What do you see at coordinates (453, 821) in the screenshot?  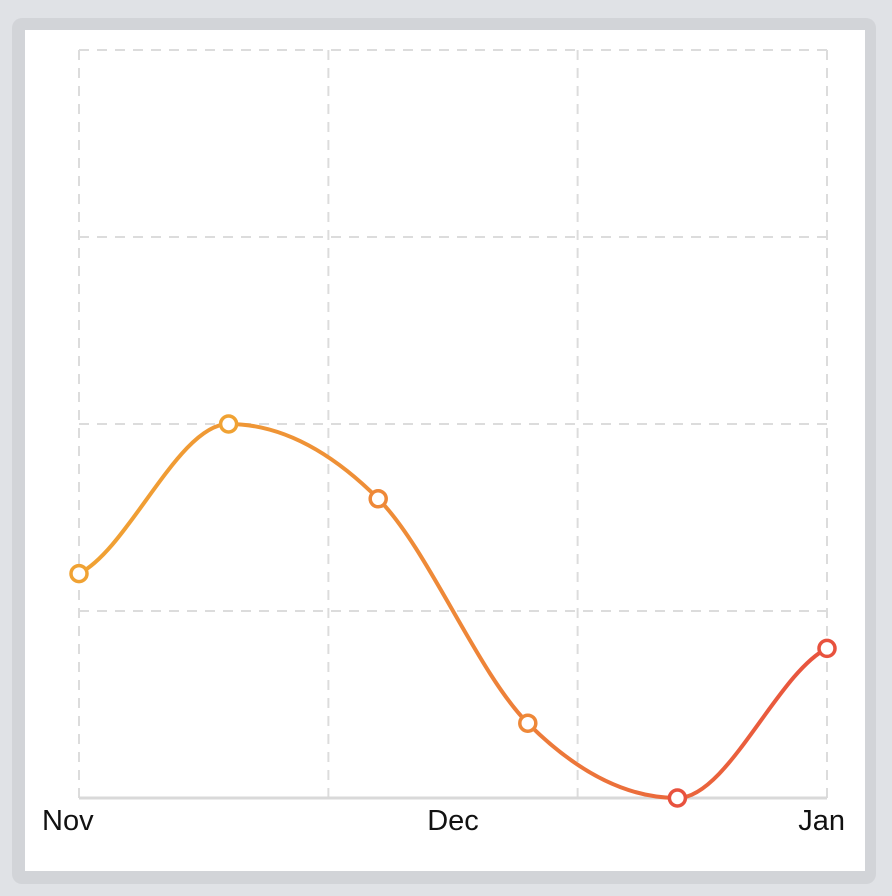 I see `x-tick-label: Dec` at bounding box center [453, 821].